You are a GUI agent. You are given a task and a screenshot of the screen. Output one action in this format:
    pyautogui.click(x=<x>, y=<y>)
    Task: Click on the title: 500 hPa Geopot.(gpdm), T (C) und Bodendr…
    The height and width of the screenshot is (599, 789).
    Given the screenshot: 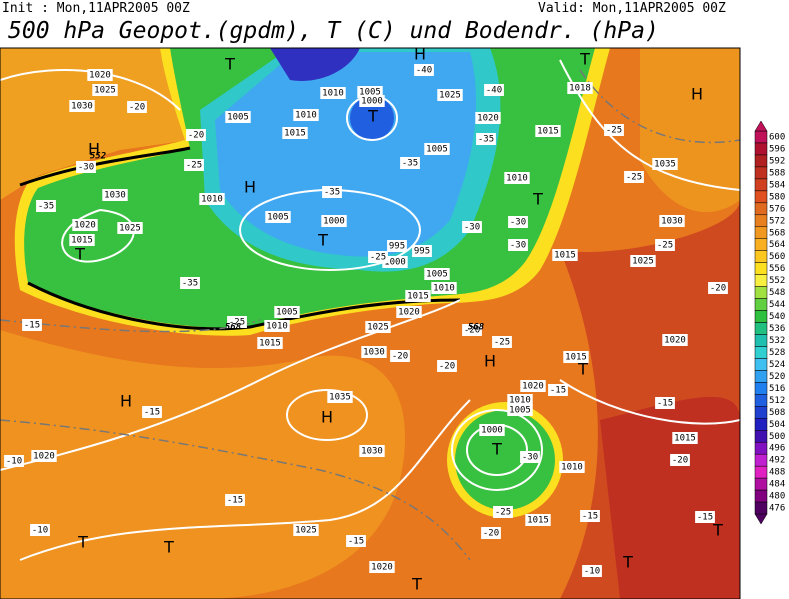 What is the action you would take?
    pyautogui.click(x=333, y=31)
    